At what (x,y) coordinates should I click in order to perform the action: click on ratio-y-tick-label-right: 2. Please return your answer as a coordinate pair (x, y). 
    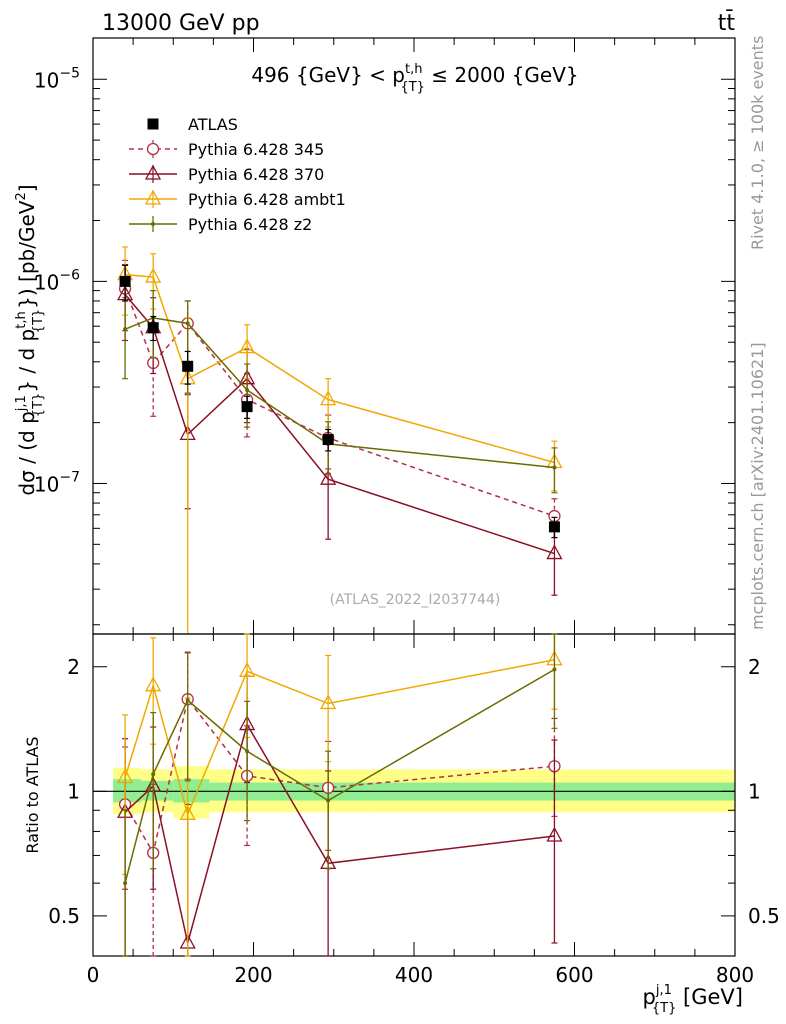
    Looking at the image, I should click on (754, 667).